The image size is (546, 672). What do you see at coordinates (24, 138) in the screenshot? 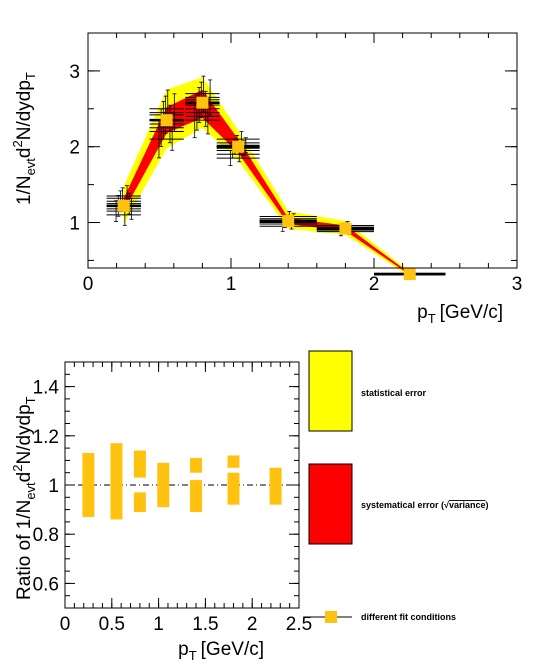
I see `y-axis-label: 1/Nevtd2N/dydpT` at bounding box center [24, 138].